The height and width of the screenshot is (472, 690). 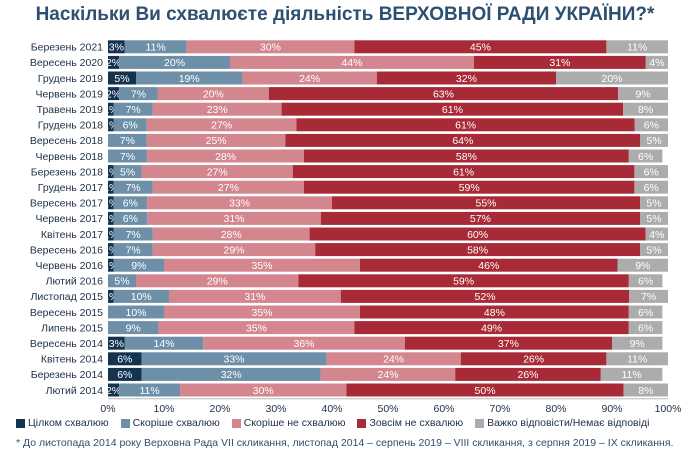 I want to click on data-label: 48%, so click(x=494, y=313).